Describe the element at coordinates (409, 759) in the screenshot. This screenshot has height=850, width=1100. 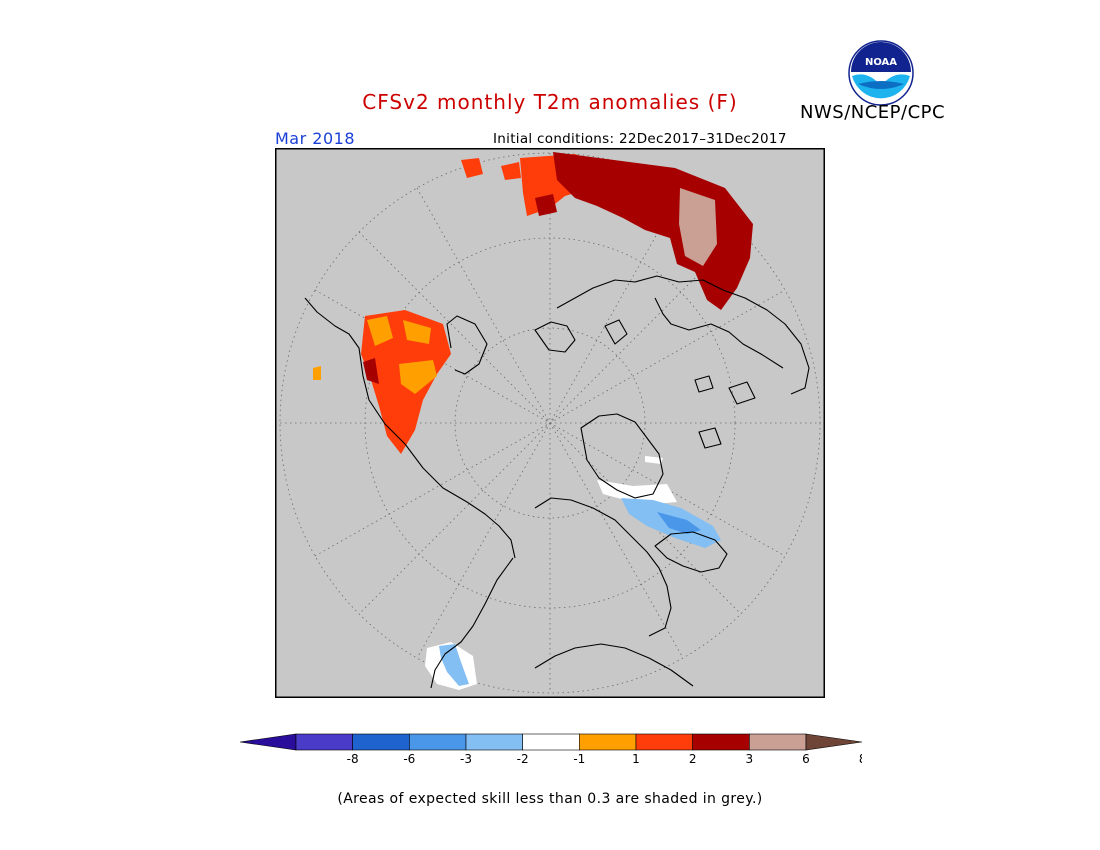
I see `colorbar-tick-label: -6` at that location.